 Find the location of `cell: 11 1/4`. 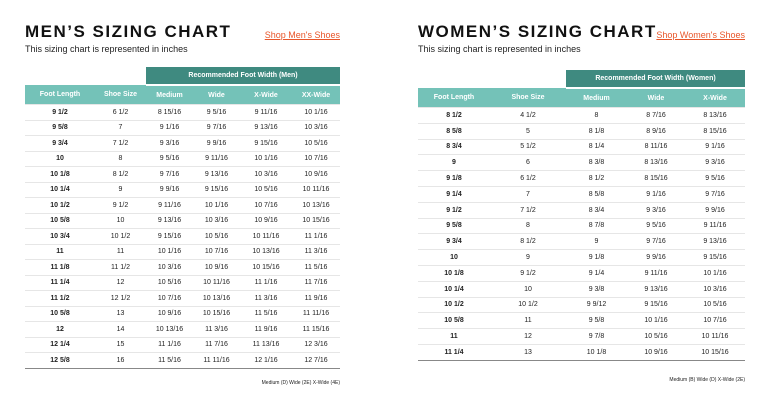

cell: 11 1/4 is located at coordinates (60, 283).